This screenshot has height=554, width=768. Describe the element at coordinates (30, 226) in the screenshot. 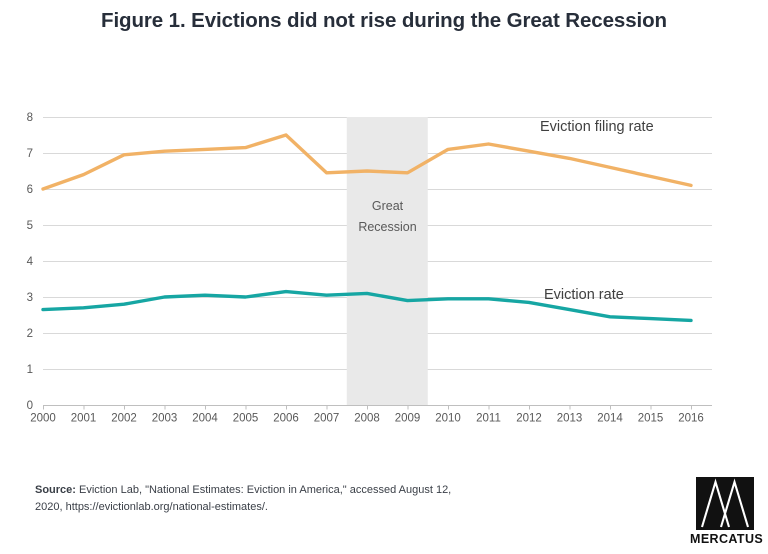

I see `y-tick-label: 5` at that location.